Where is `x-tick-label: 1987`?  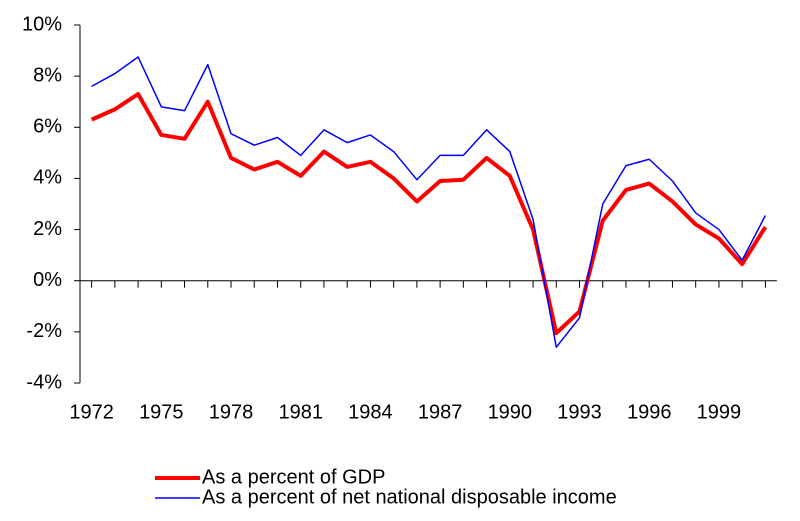 x-tick-label: 1987 is located at coordinates (440, 412).